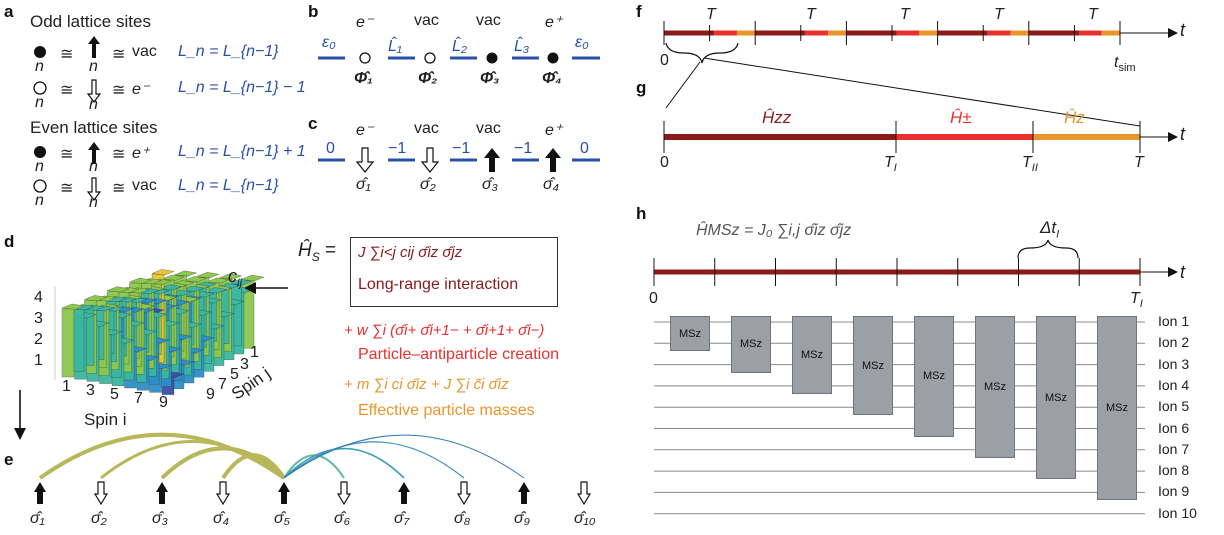 This screenshot has height=535, width=1224. Describe the element at coordinates (1074, 117) in the screenshot. I see `h-z-label: Ĥz` at that location.